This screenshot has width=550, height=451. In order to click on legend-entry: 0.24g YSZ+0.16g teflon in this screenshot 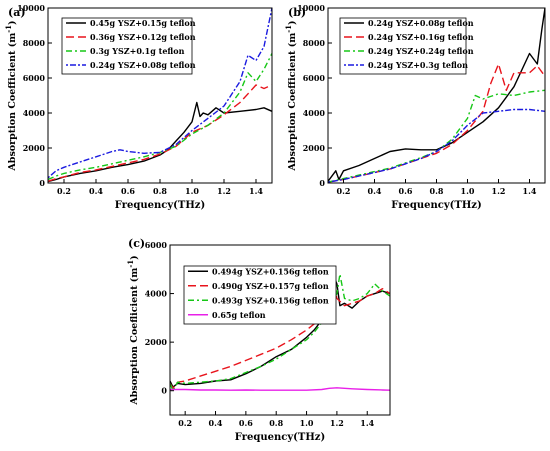, I will do `click(421, 37)`.